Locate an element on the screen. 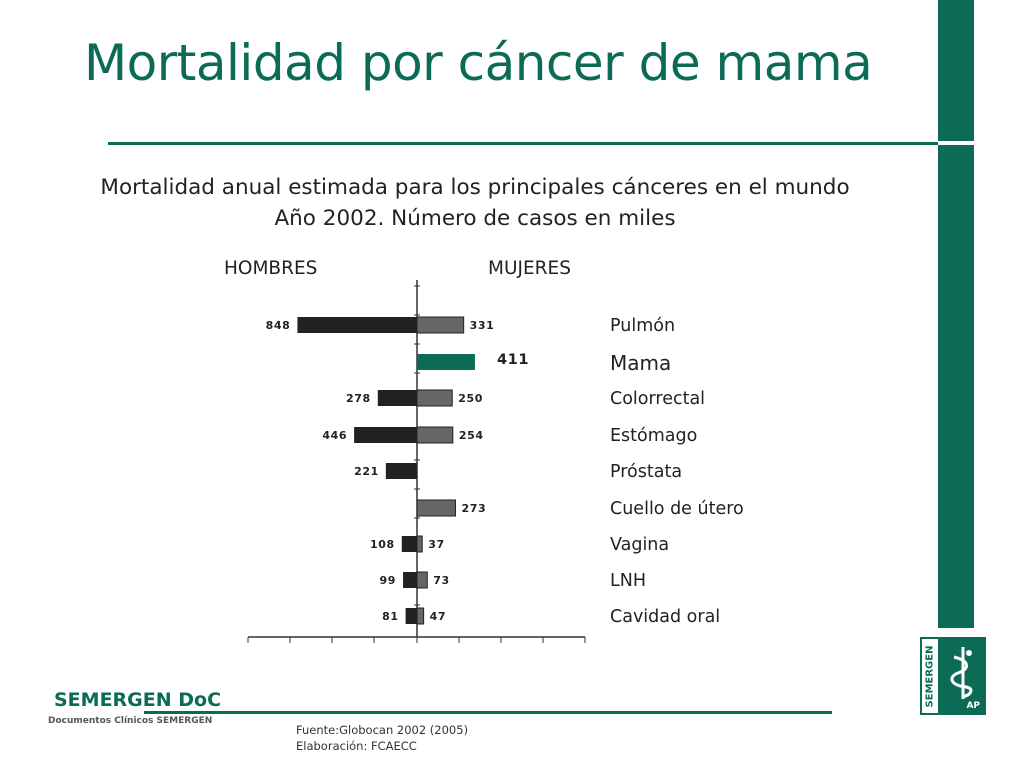 The image size is (1024, 768). value-label-mujeres: 331 is located at coordinates (482, 325).